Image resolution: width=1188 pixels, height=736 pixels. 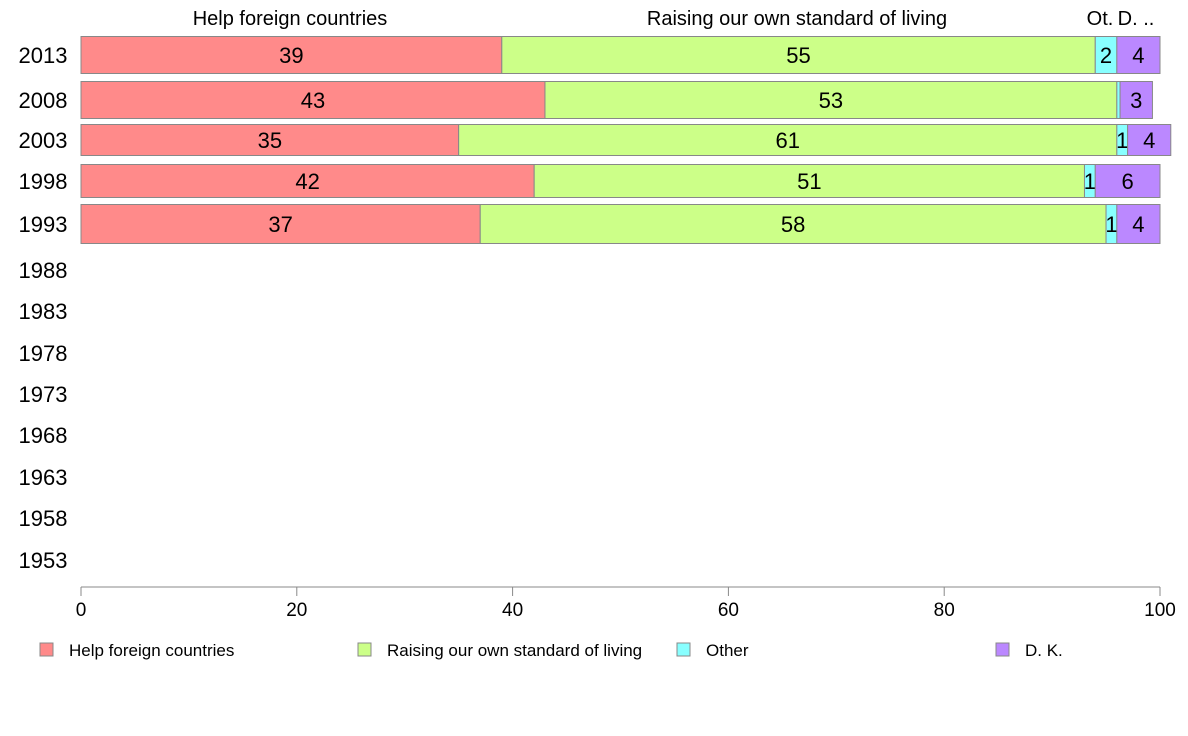 What do you see at coordinates (43, 394) in the screenshot?
I see `year-label: 1973` at bounding box center [43, 394].